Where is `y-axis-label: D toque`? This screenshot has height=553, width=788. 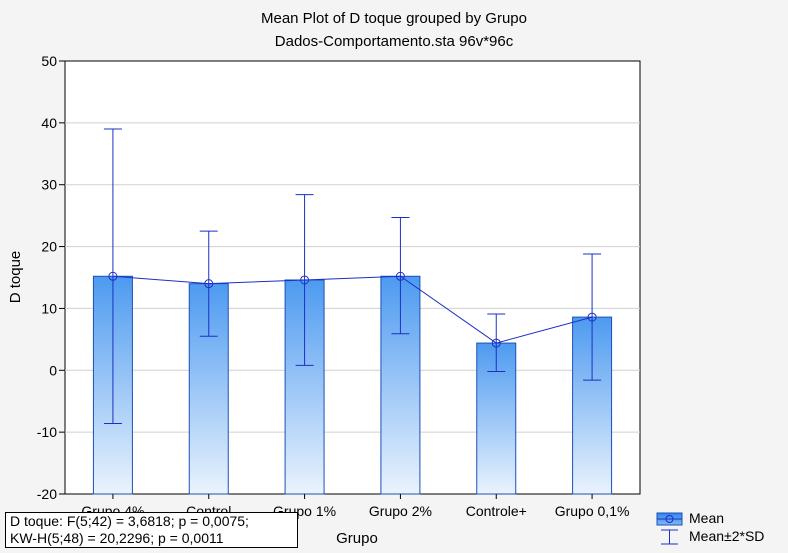 y-axis-label: D toque is located at coordinates (15, 277).